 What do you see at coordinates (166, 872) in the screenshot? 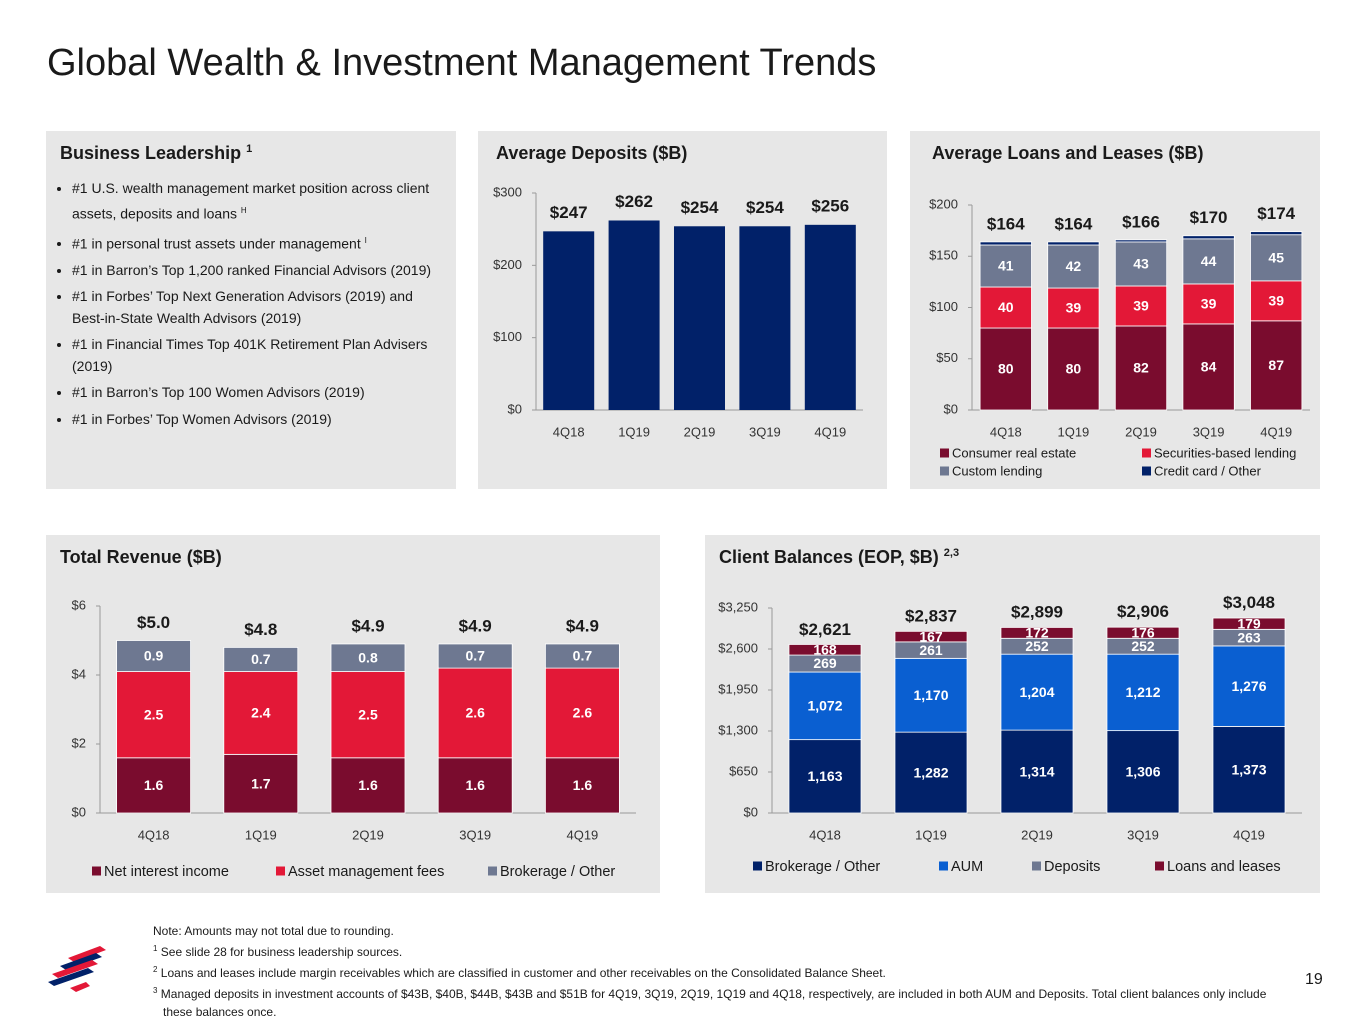
I see `legend-label: Net interest income` at bounding box center [166, 872].